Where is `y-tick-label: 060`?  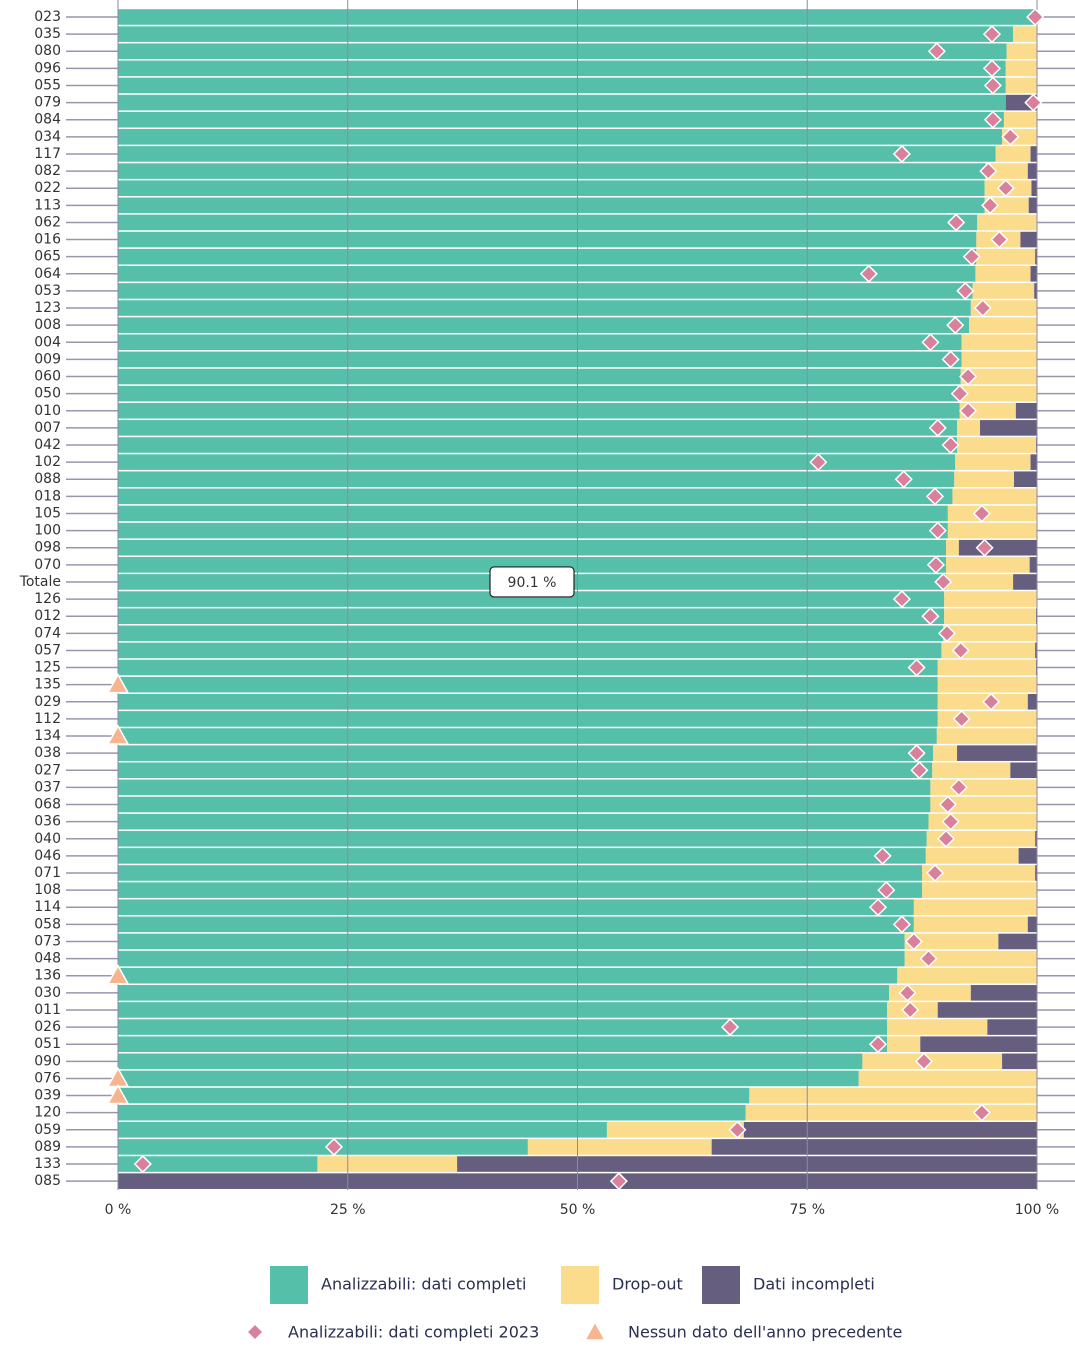 y-tick-label: 060 is located at coordinates (47, 377).